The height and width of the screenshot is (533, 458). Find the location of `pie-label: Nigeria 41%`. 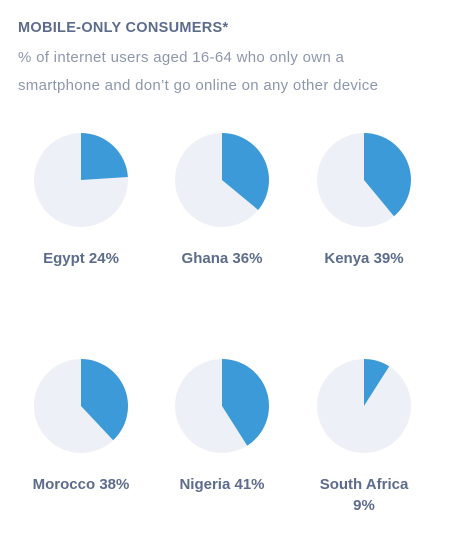

pie-label: Nigeria 41% is located at coordinates (222, 484).